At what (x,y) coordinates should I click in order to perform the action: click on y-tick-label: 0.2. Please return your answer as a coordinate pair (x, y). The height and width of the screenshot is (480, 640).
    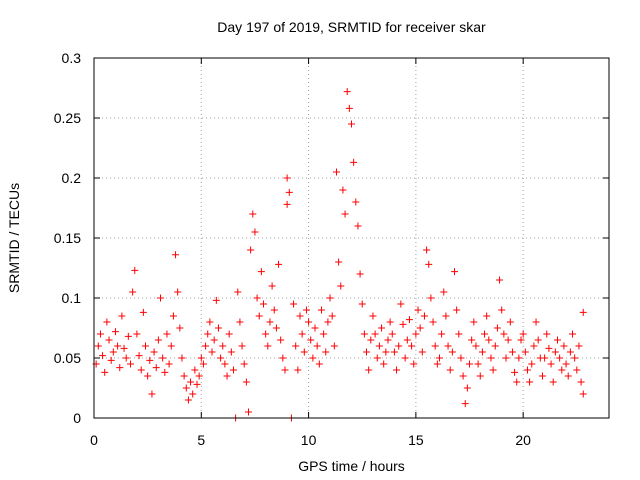
    Looking at the image, I should click on (72, 178).